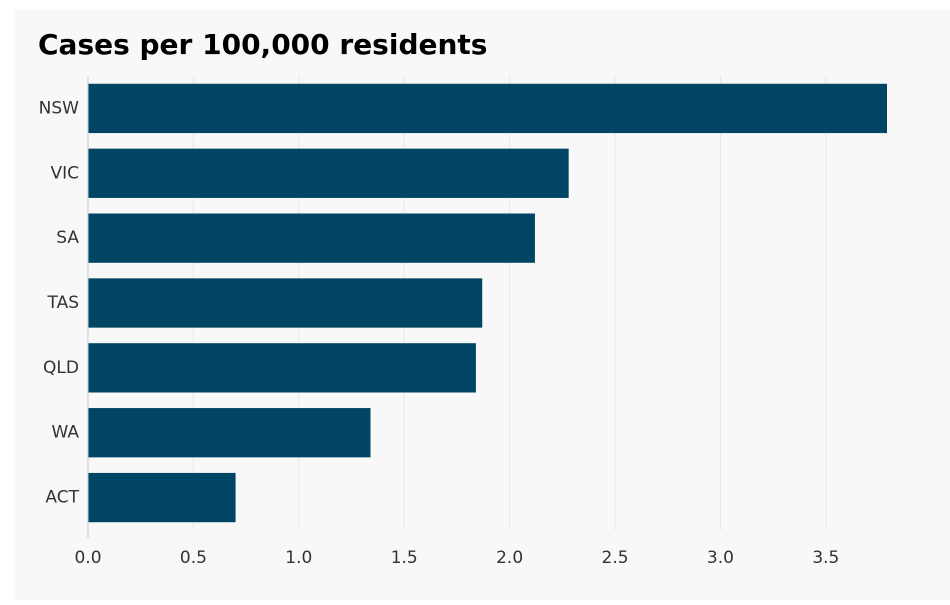  Describe the element at coordinates (298, 558) in the screenshot. I see `x-tick-label: 1.0` at that location.